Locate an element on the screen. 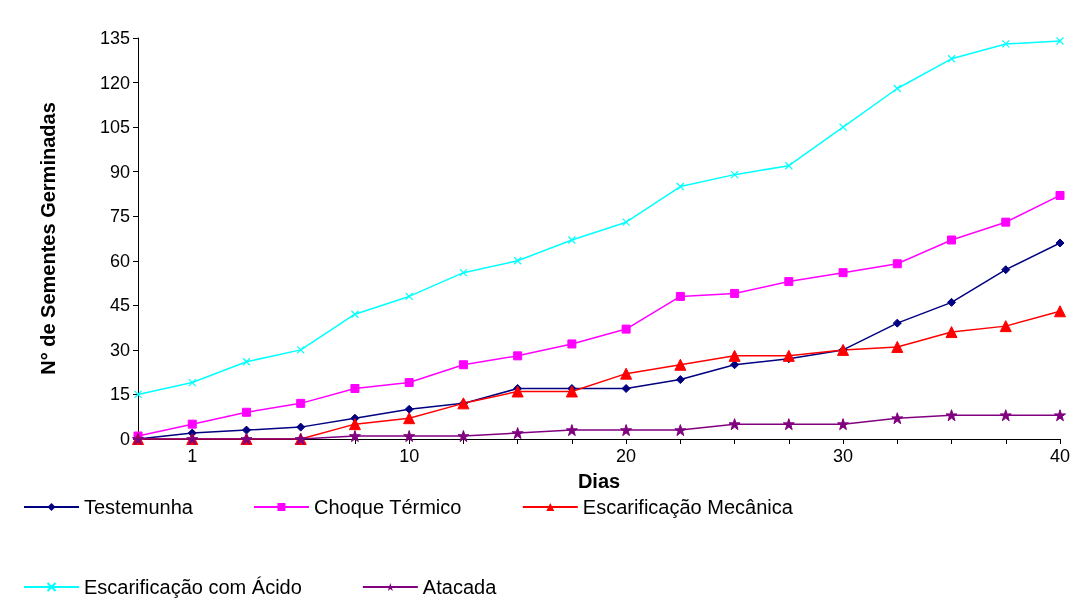 Image resolution: width=1085 pixels, height=615 pixels. y-tick-label: 0 is located at coordinates (124, 439).